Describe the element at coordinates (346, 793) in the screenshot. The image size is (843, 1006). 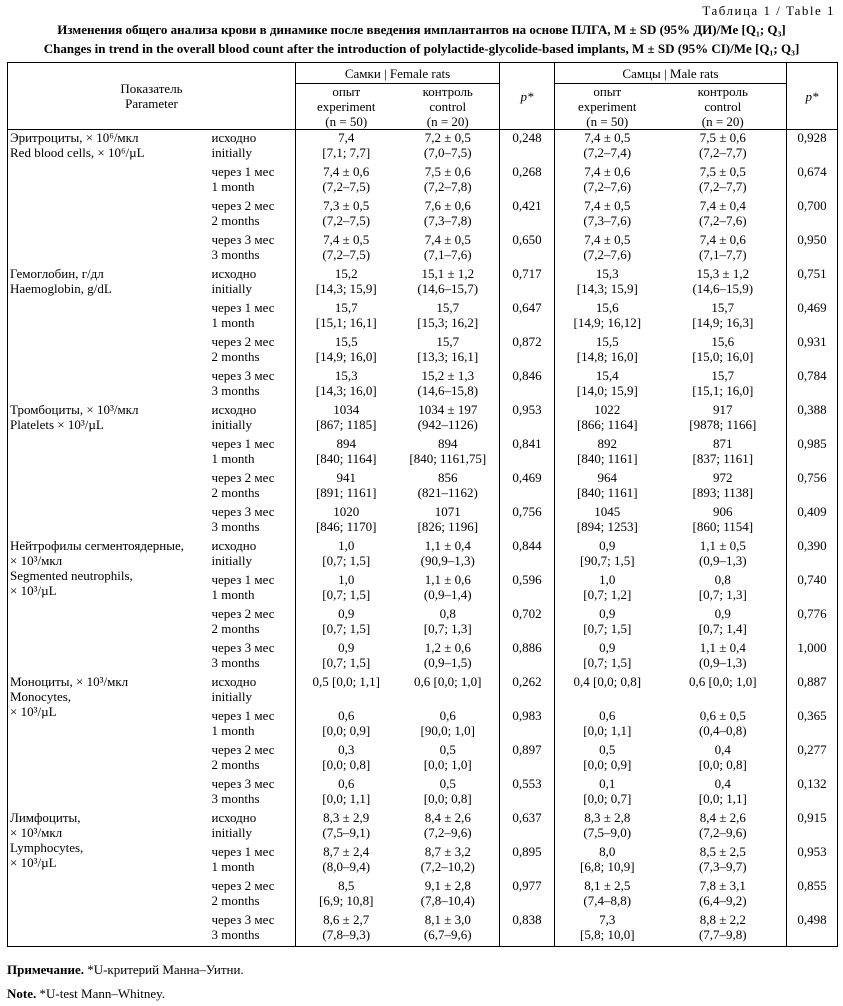
I see `value-cell: 0,6 [0,0; 1,1]` at that location.